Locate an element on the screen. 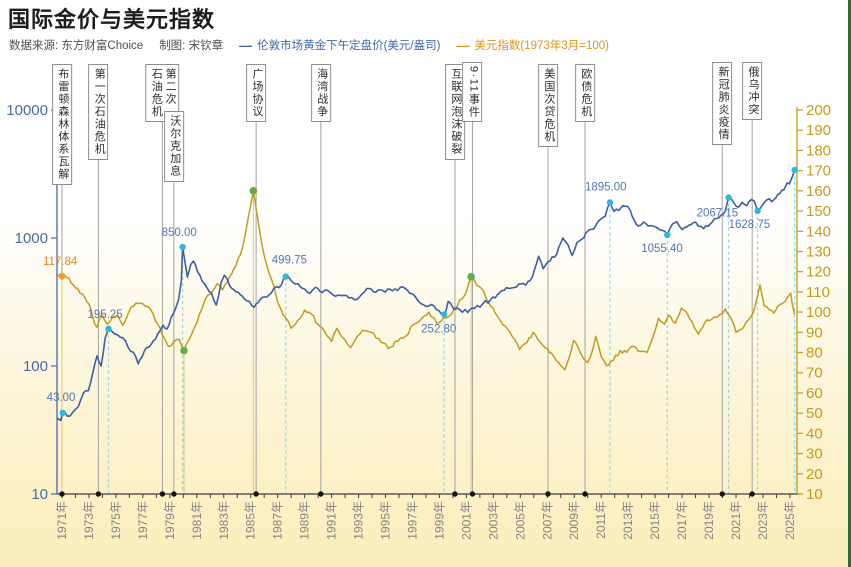 The image size is (851, 567). x-tick-label: 2013年 is located at coordinates (628, 520).